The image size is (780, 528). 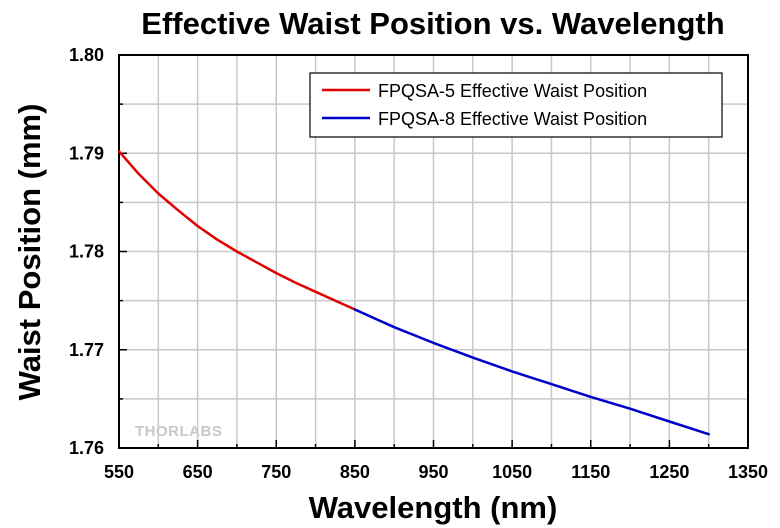 What do you see at coordinates (512, 119) in the screenshot?
I see `legend-label-fpqsa-8: FPQSA-8 Effective Waist Position` at bounding box center [512, 119].